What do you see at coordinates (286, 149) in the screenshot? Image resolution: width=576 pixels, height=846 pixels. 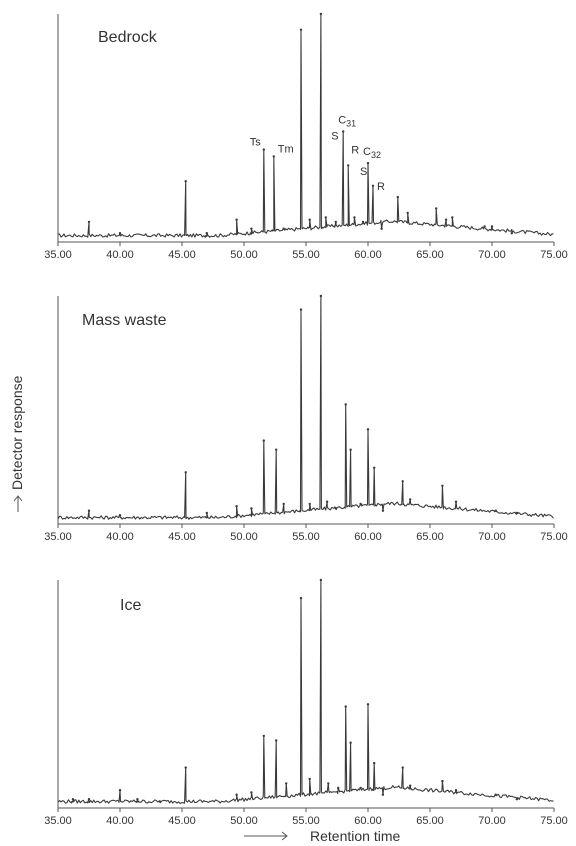 I see `peak-annotation: Tm` at bounding box center [286, 149].